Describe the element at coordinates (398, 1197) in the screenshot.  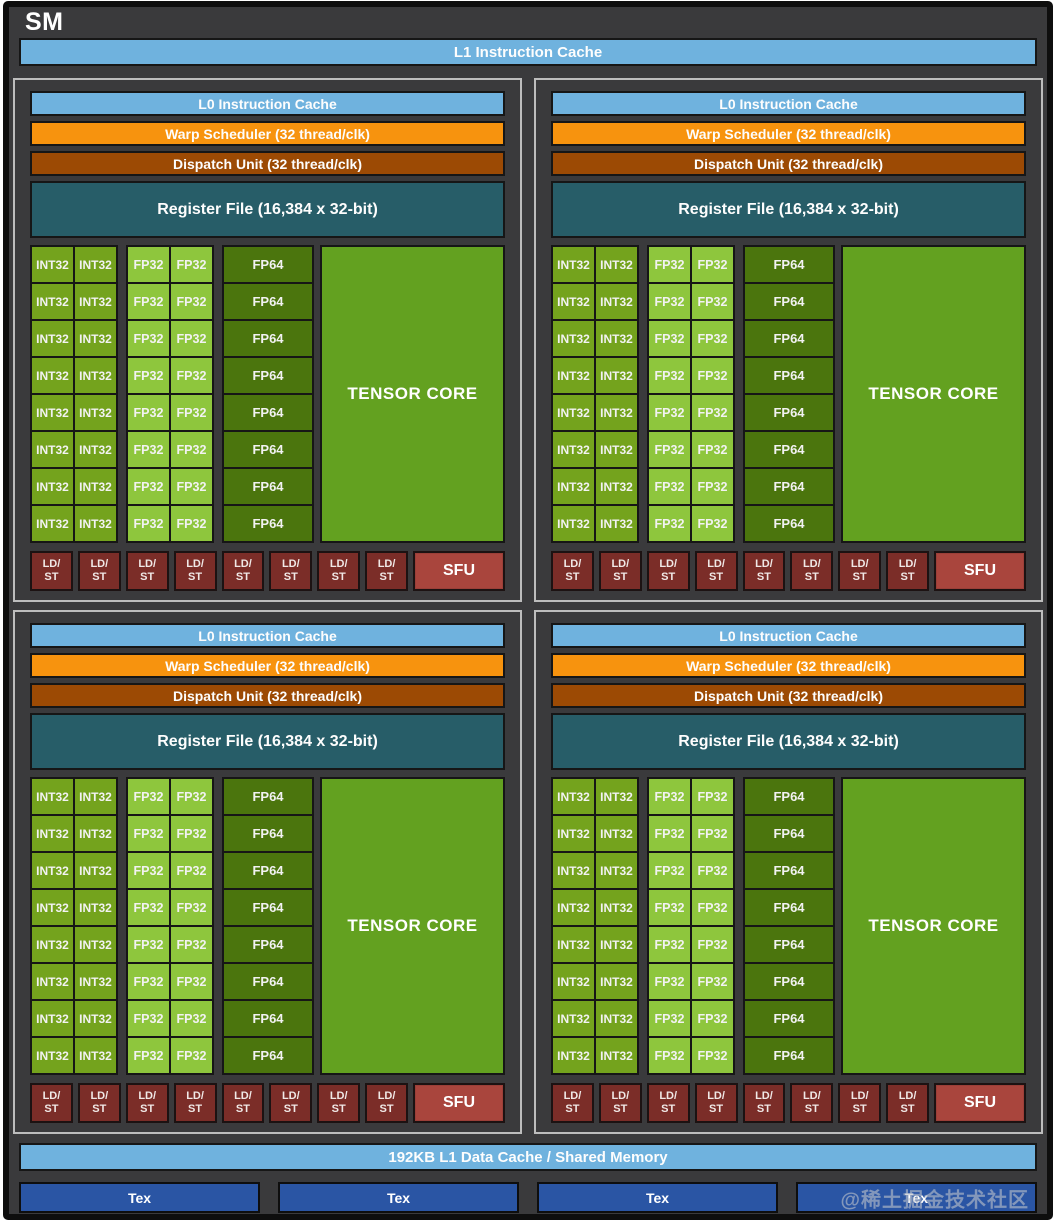
I see `tex-unit: Tex` at that location.